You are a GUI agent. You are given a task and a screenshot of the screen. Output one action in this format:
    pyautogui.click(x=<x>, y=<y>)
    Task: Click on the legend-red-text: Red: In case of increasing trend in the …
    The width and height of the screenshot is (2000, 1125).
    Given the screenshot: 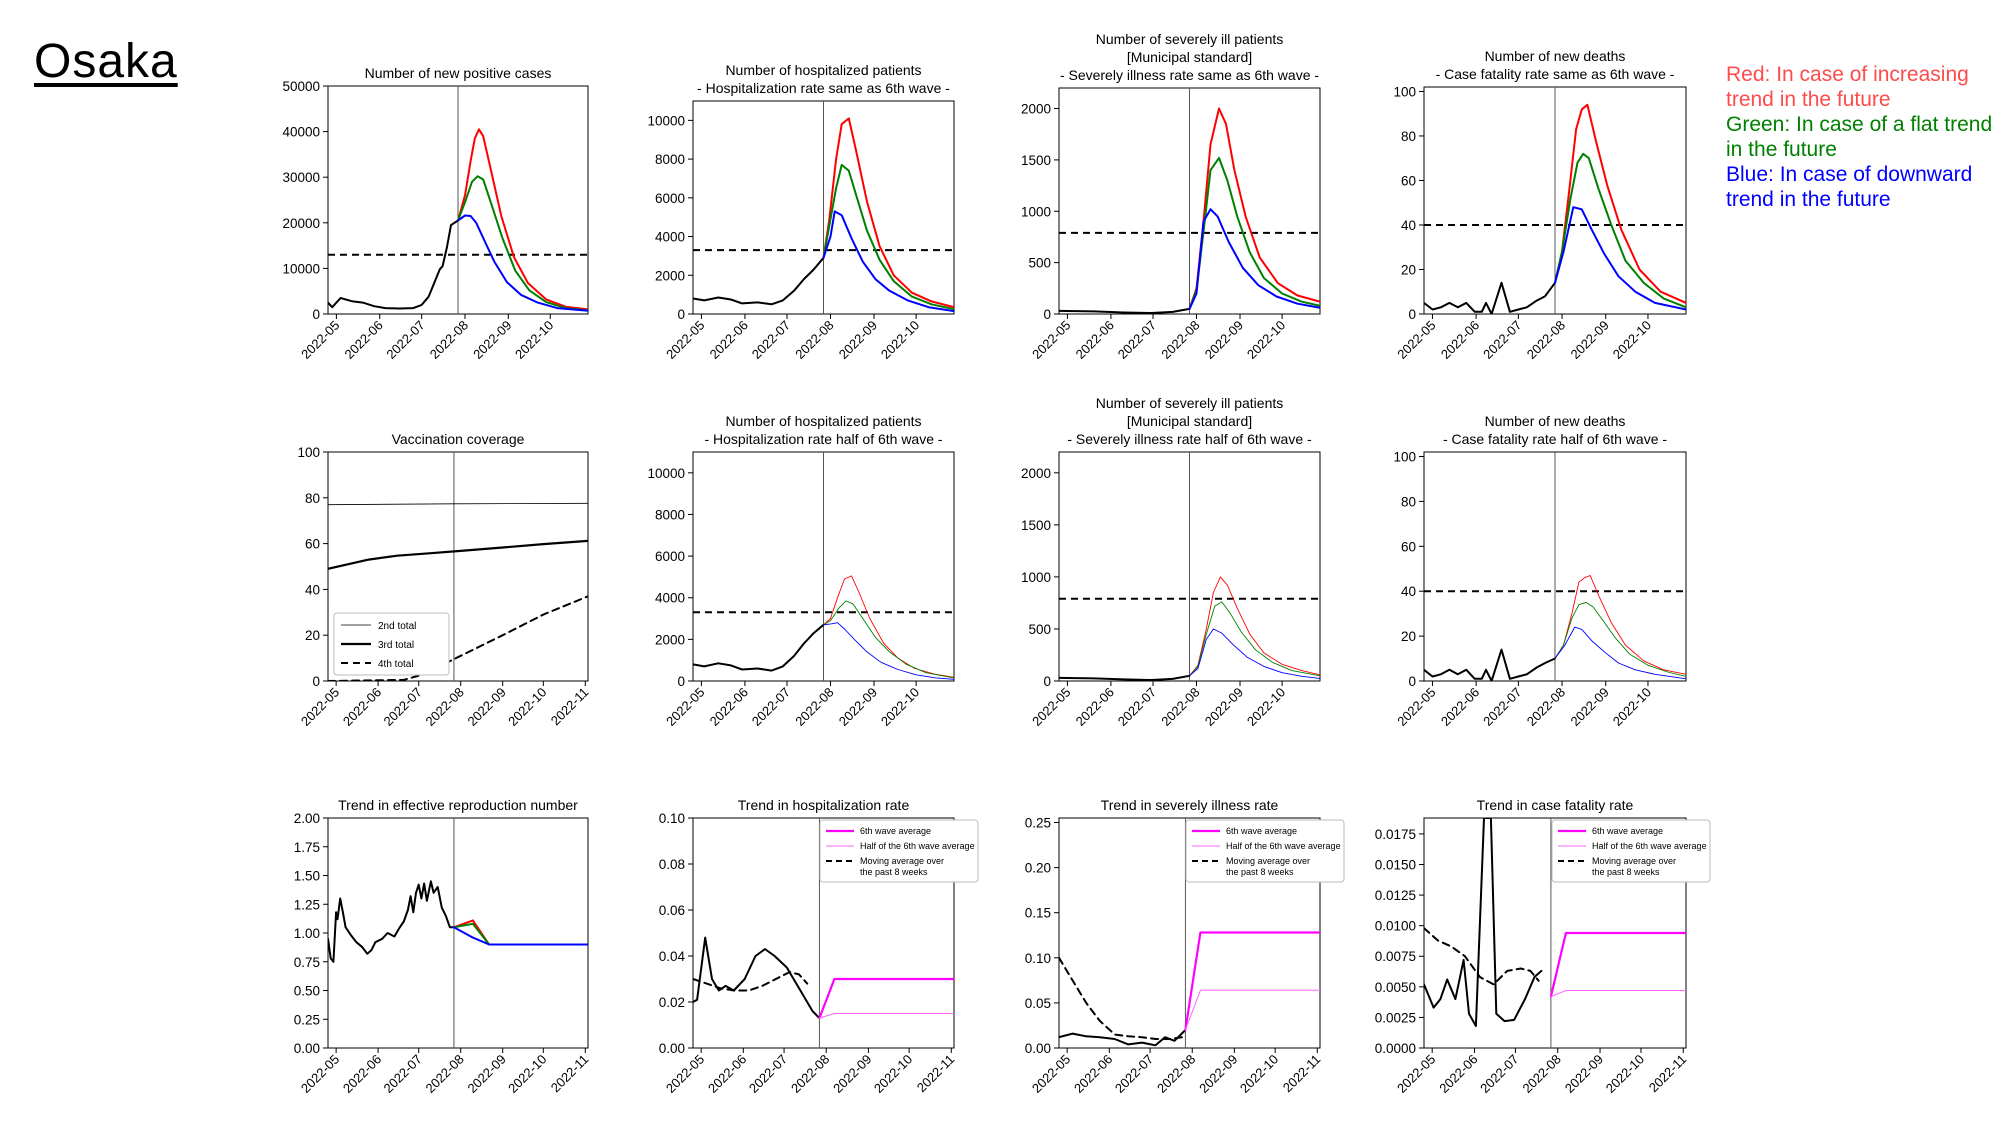 What is the action you would take?
    pyautogui.click(x=1847, y=87)
    